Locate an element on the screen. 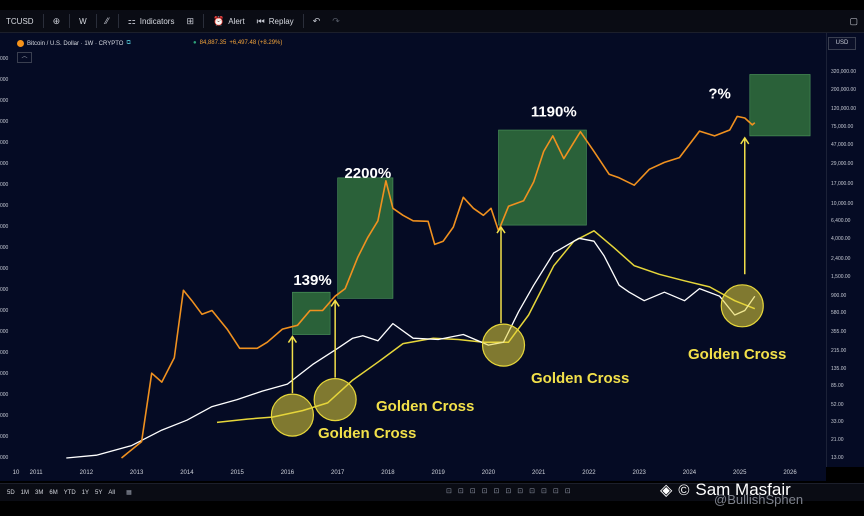 The width and height of the screenshot is (864, 516). undo-button: ↶ is located at coordinates (317, 21).